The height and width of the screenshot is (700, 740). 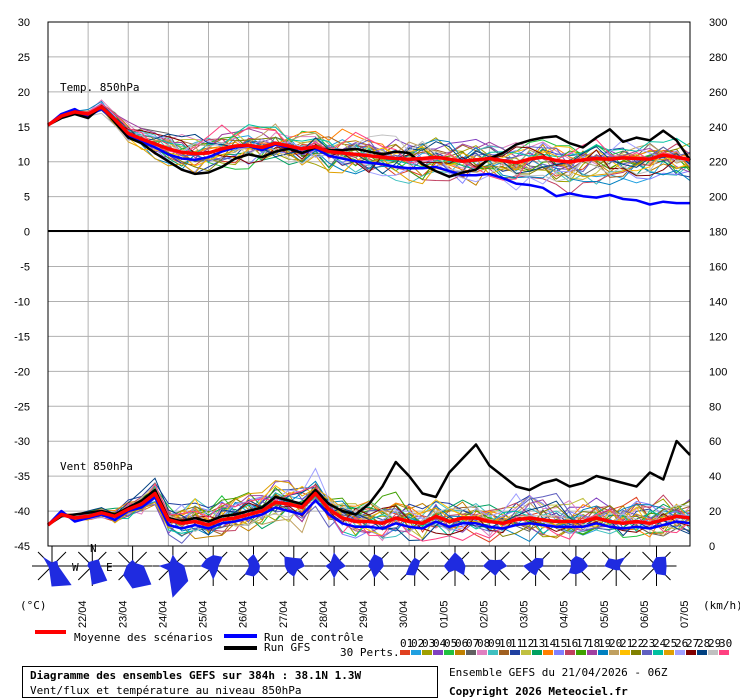 What do you see at coordinates (143, 637) in the screenshot?
I see `legend-mean-label: Moyenne des scénarios` at bounding box center [143, 637].